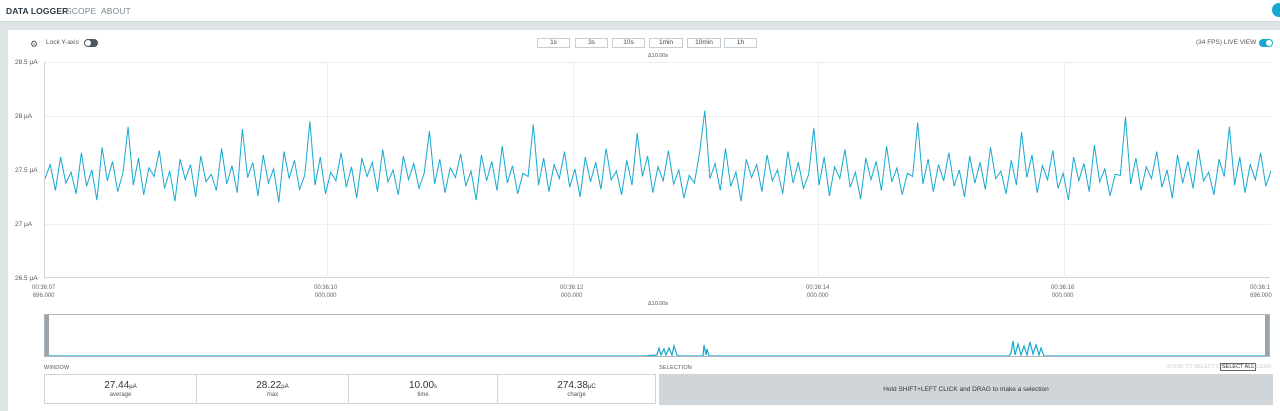  What do you see at coordinates (120, 389) in the screenshot?
I see `stat-average: 27.44µA average` at bounding box center [120, 389].